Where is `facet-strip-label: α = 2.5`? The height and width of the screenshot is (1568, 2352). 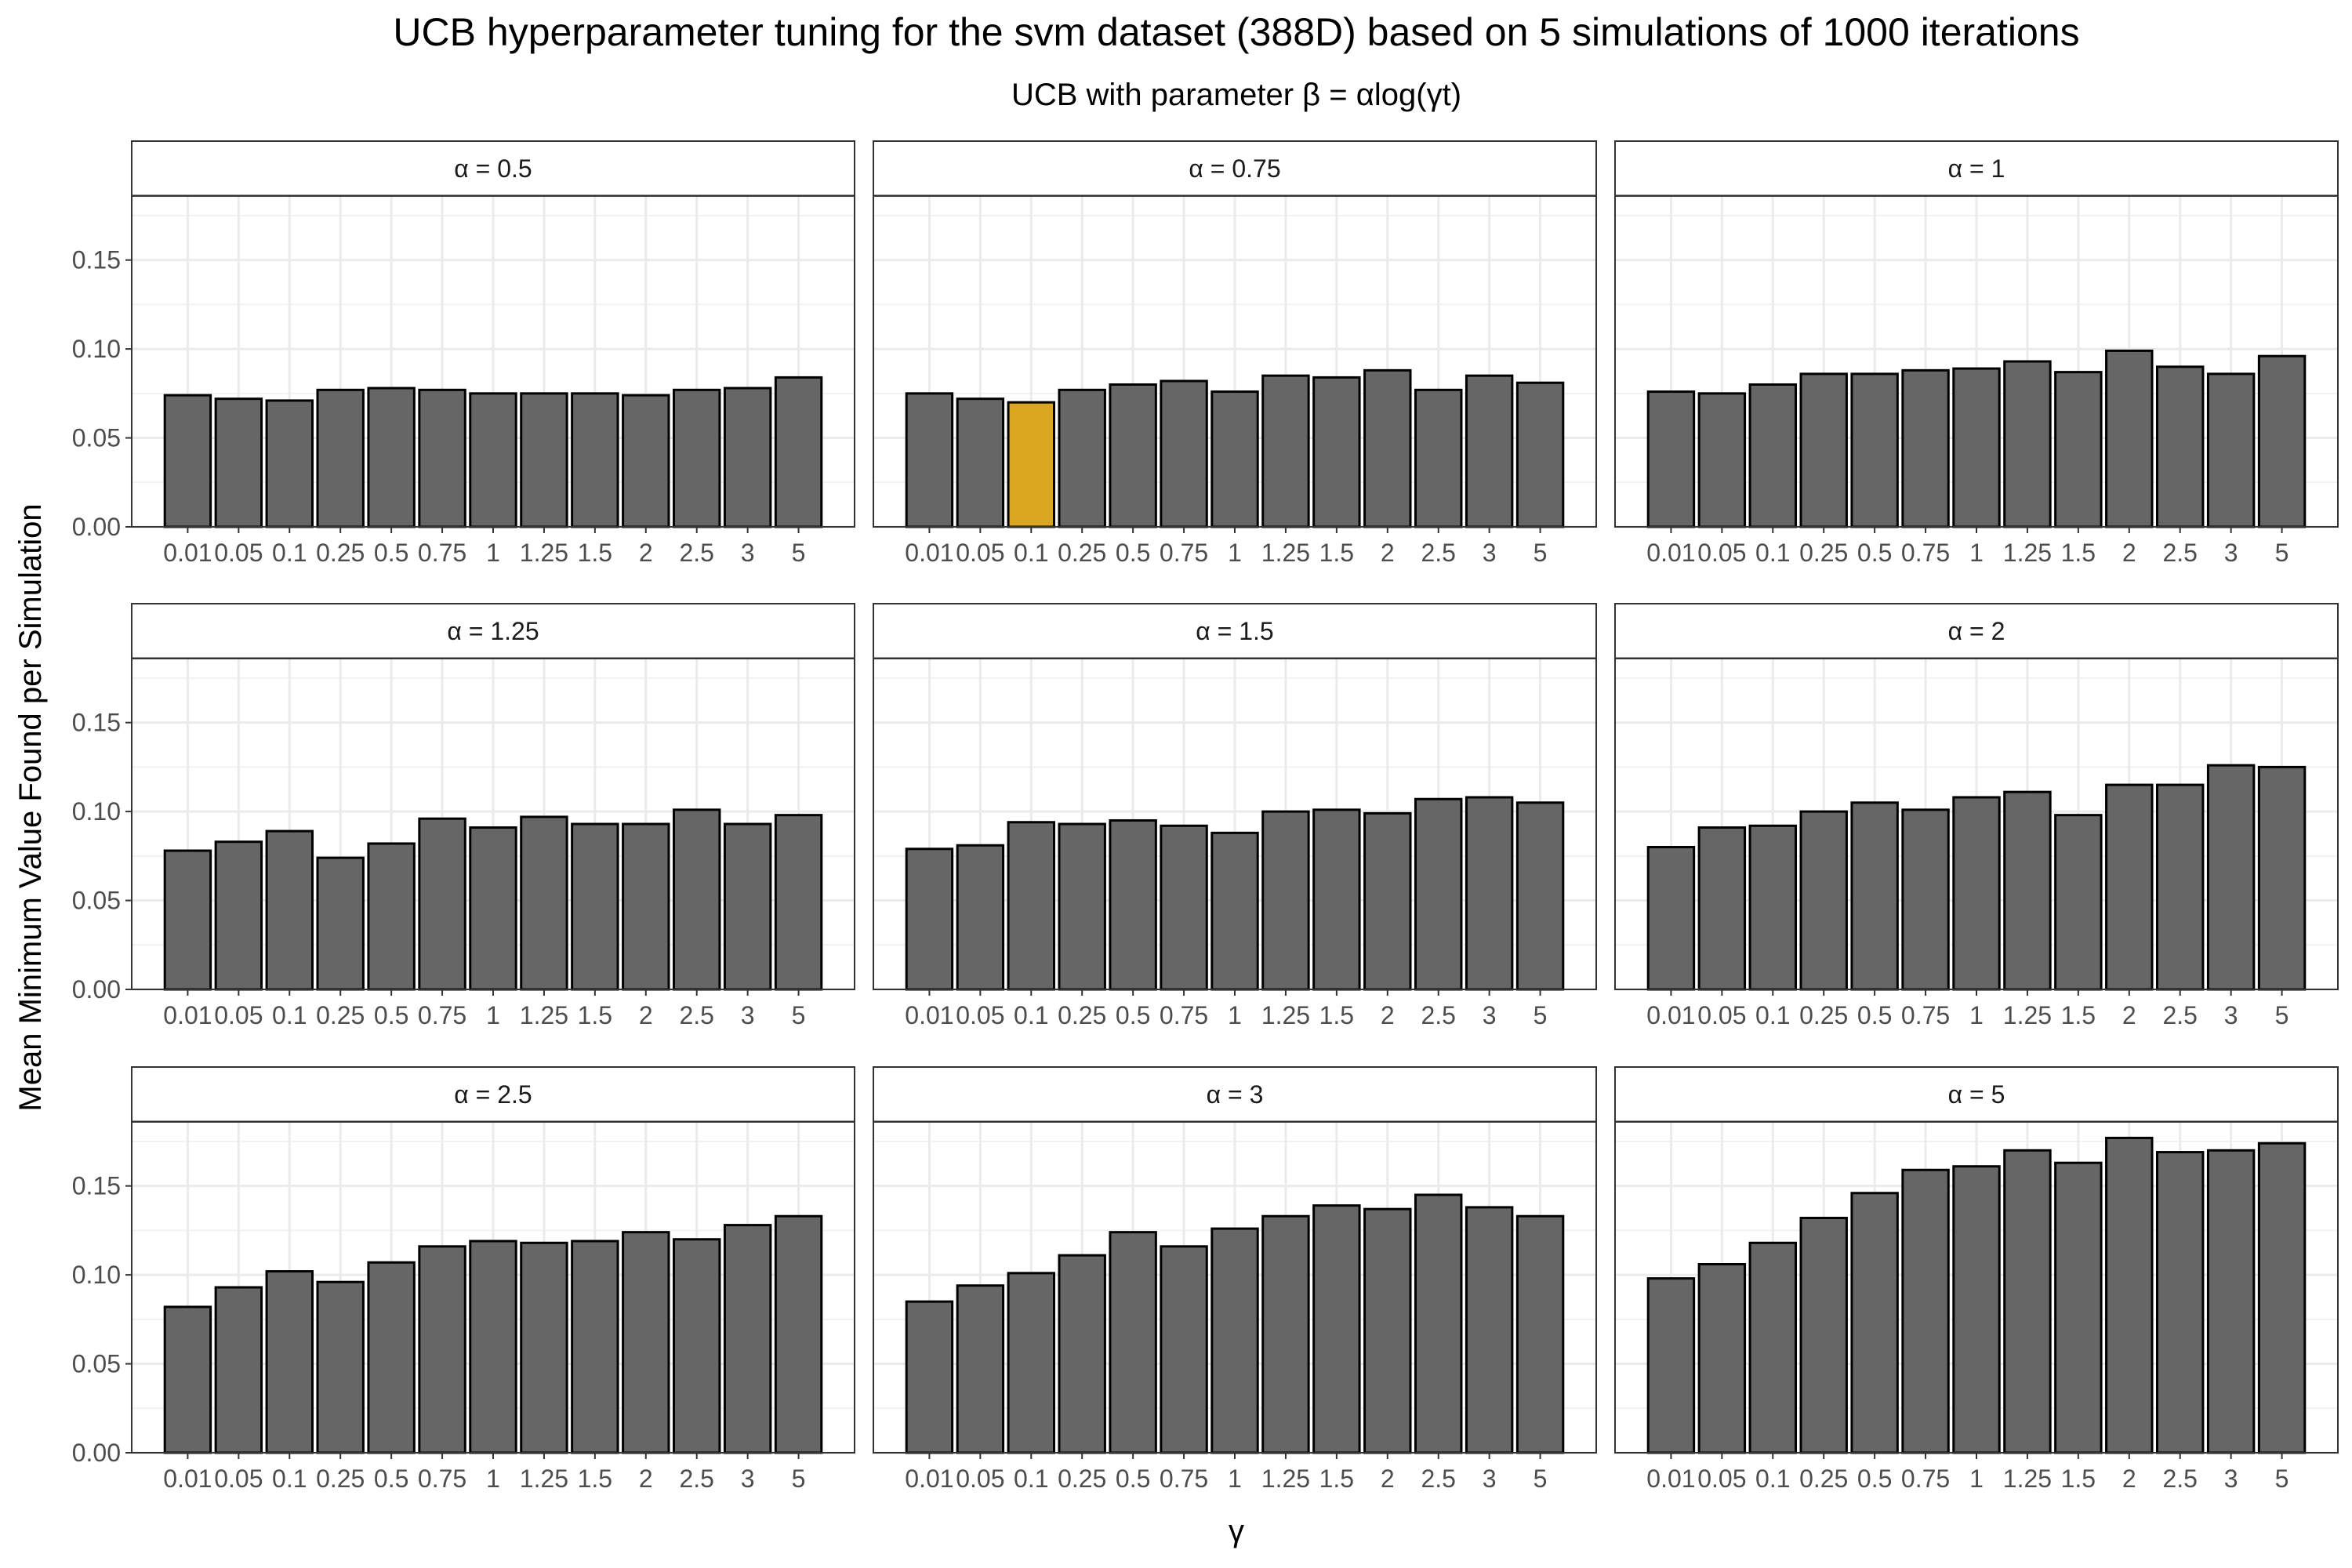 facet-strip-label: α = 2.5 is located at coordinates (493, 1094).